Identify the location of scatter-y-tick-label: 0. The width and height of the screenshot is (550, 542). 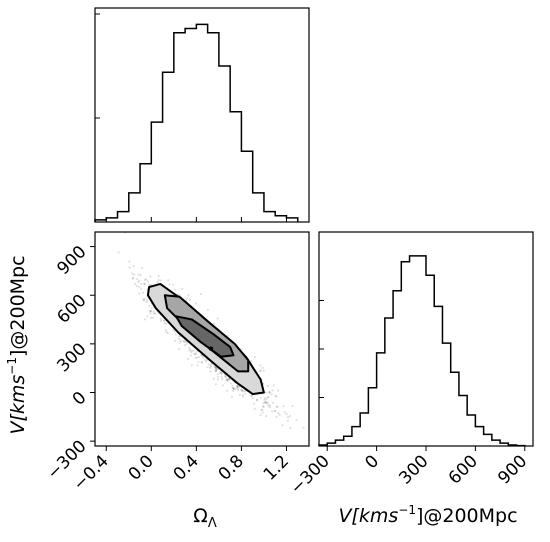
(80, 399).